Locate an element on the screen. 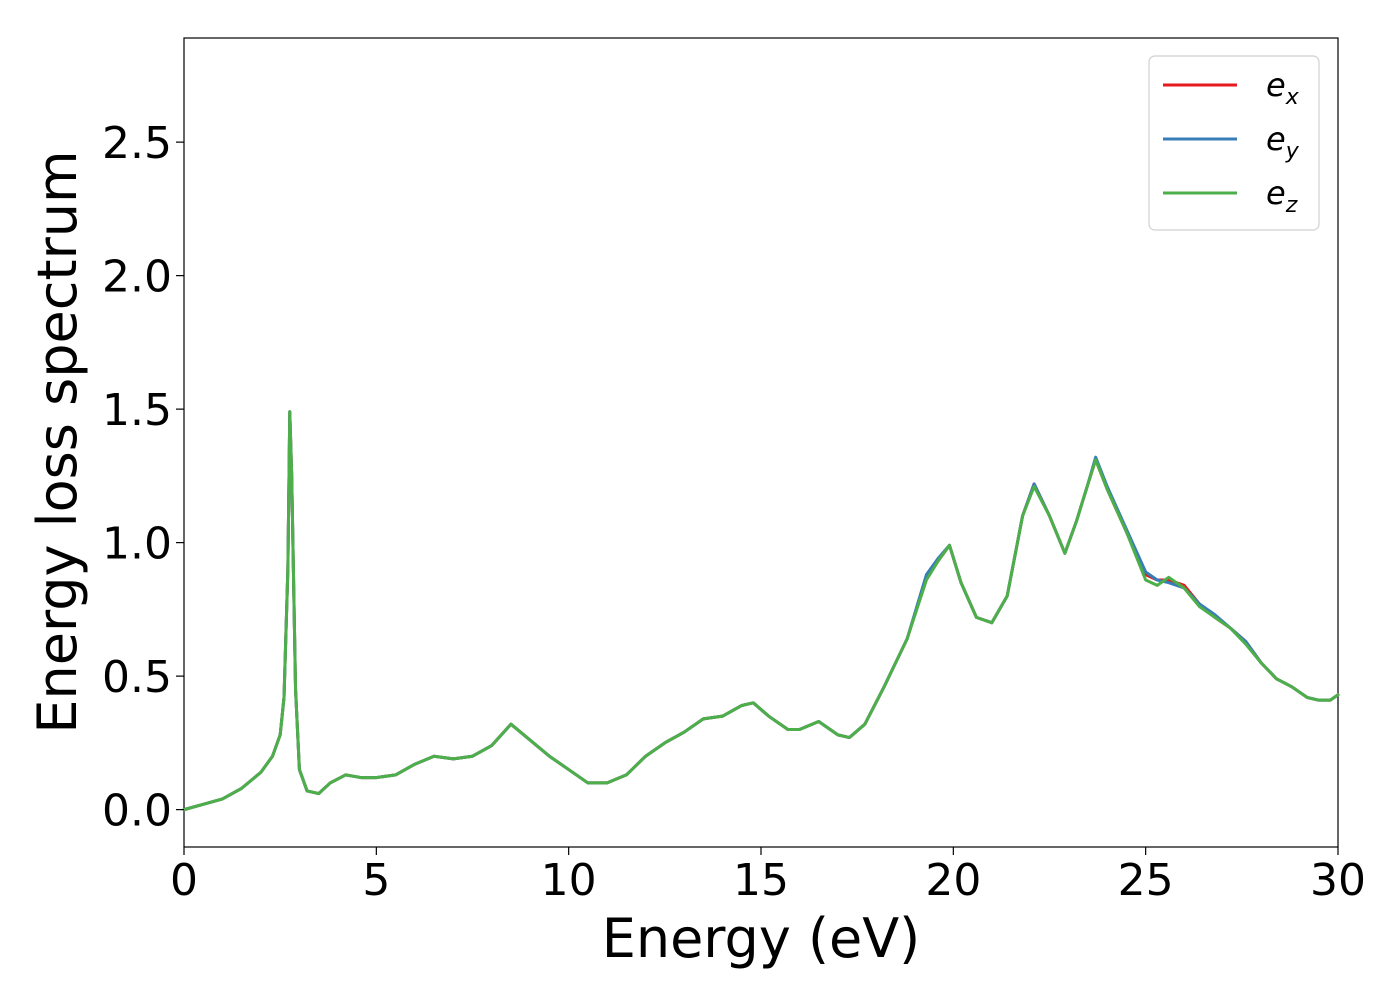 The width and height of the screenshot is (1400, 1000). y-axis: 0.0 0.5 1.0 1.5 2.0 2.5 is located at coordinates (143, 477).